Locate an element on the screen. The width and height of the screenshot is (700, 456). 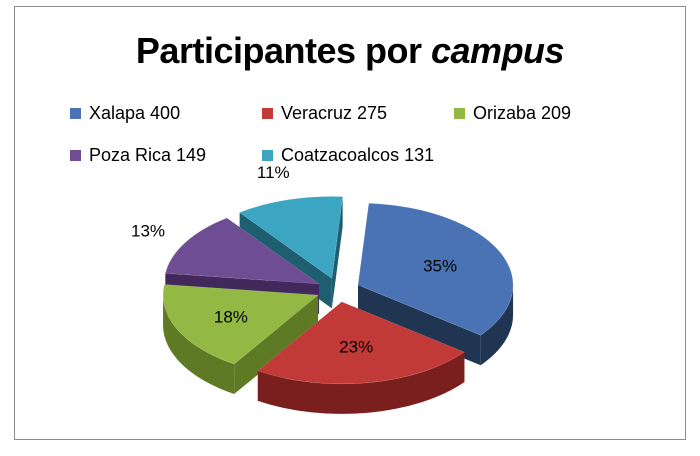
pie-slice-xalapa is located at coordinates (435, 269).